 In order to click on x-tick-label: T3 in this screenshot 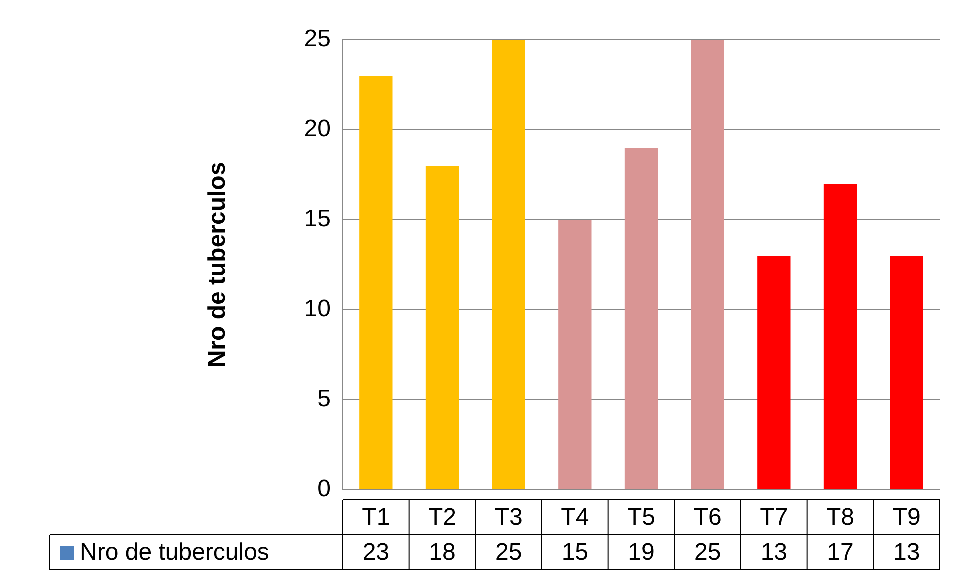, I will do `click(508, 518)`.